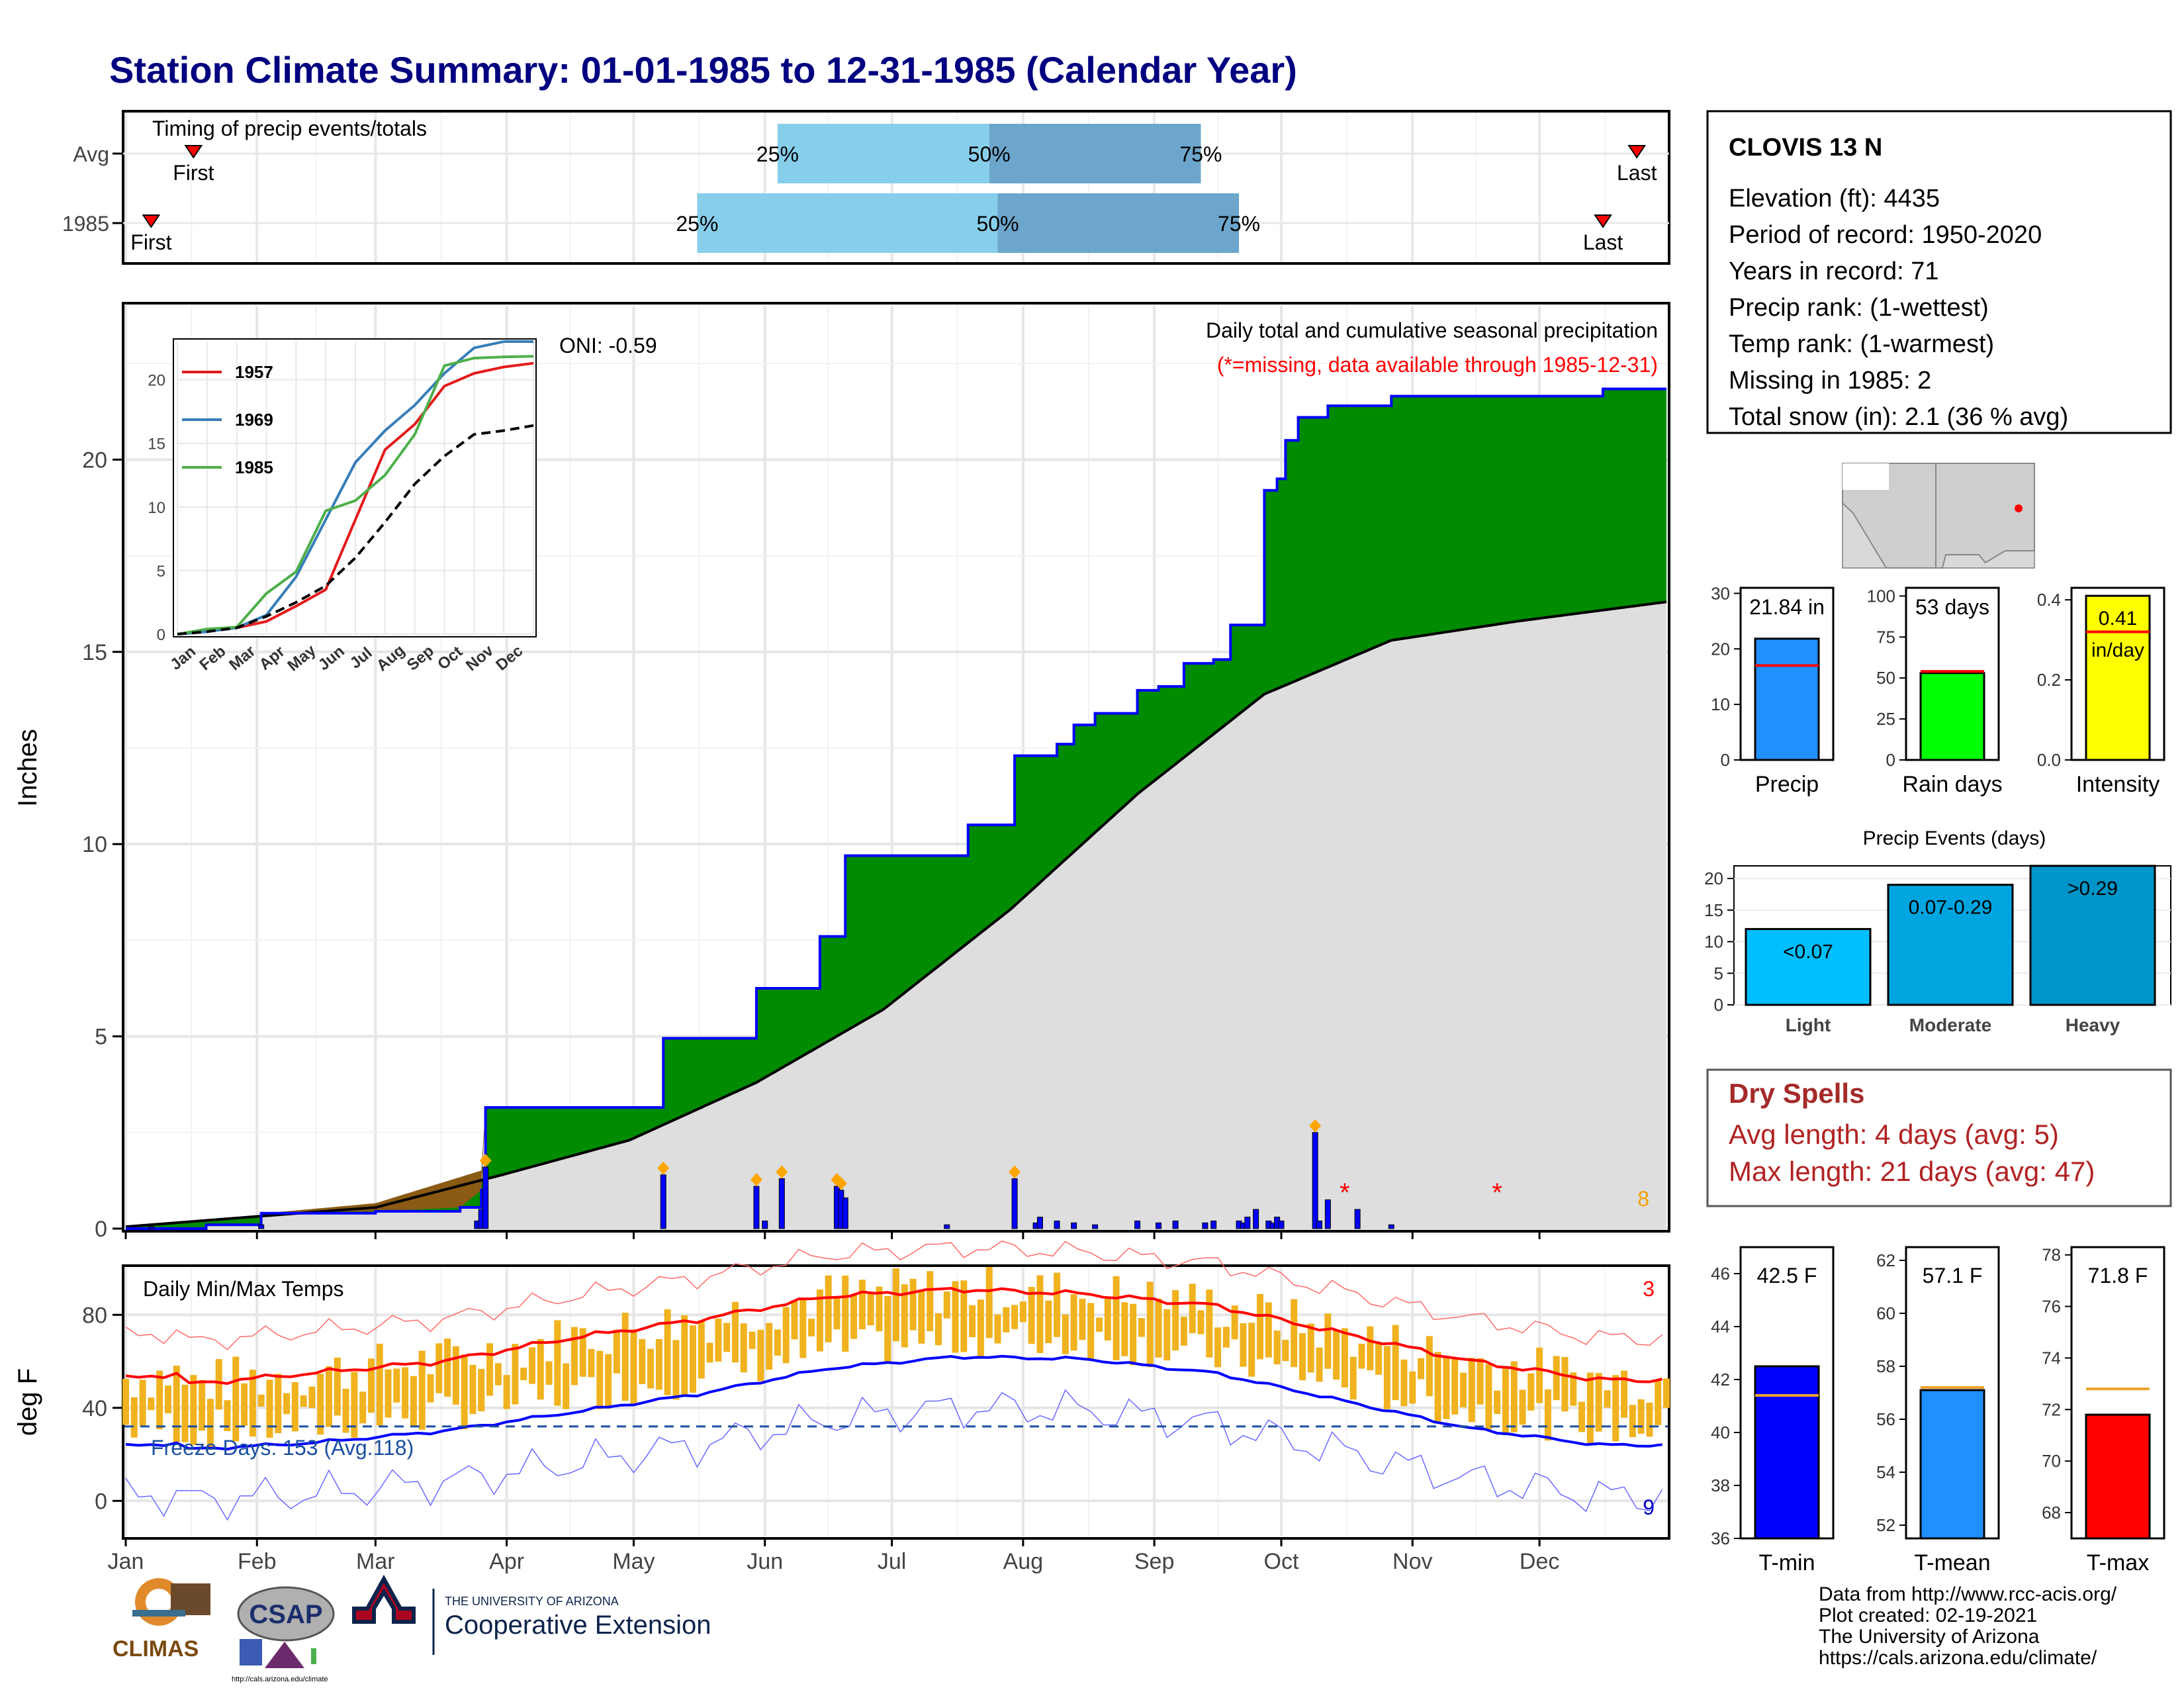  I want to click on precip-ytick-label: 5, so click(101, 1037).